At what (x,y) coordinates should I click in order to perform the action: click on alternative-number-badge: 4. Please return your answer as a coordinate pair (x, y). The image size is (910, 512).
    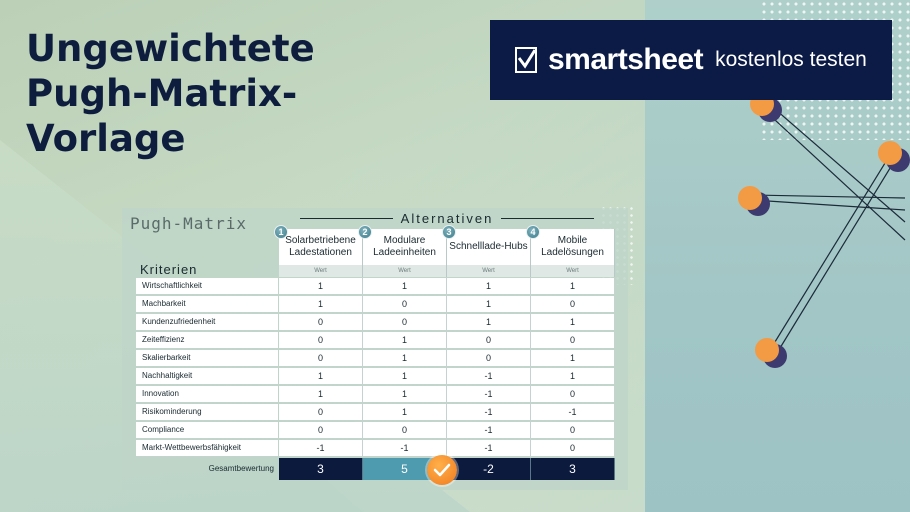
    Looking at the image, I should click on (533, 232).